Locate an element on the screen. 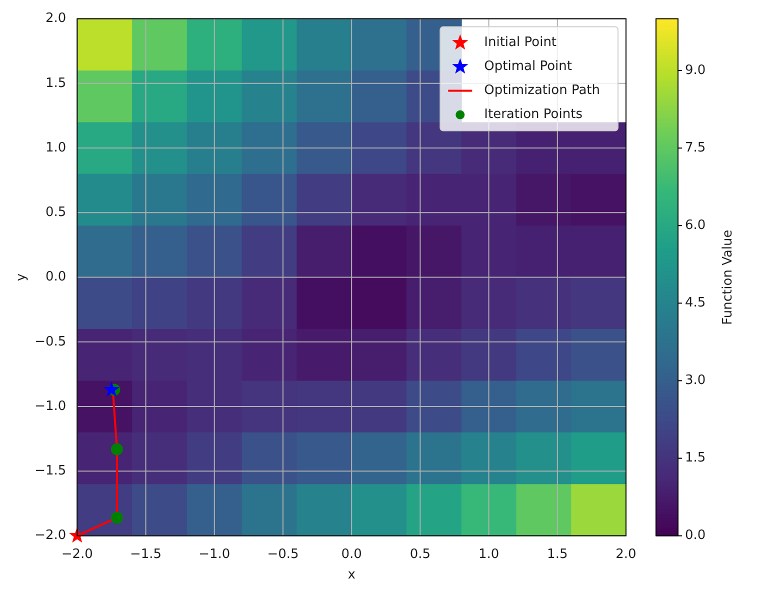 This screenshot has height=593, width=764. y-tick-label: 0.5 is located at coordinates (55, 212).